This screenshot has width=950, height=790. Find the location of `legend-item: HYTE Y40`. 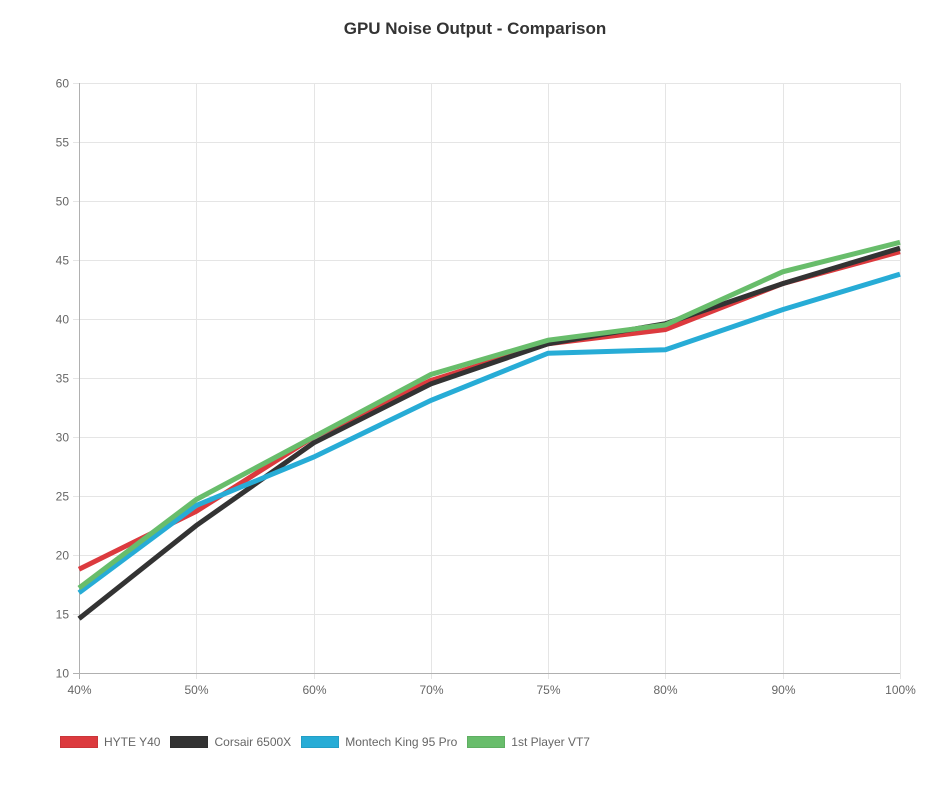

legend-item: HYTE Y40 is located at coordinates (110, 742).